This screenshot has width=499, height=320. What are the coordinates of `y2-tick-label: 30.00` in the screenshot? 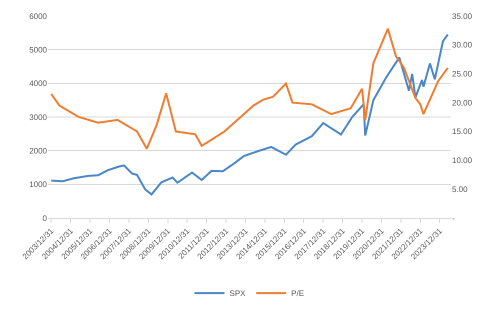 It's located at (462, 45).